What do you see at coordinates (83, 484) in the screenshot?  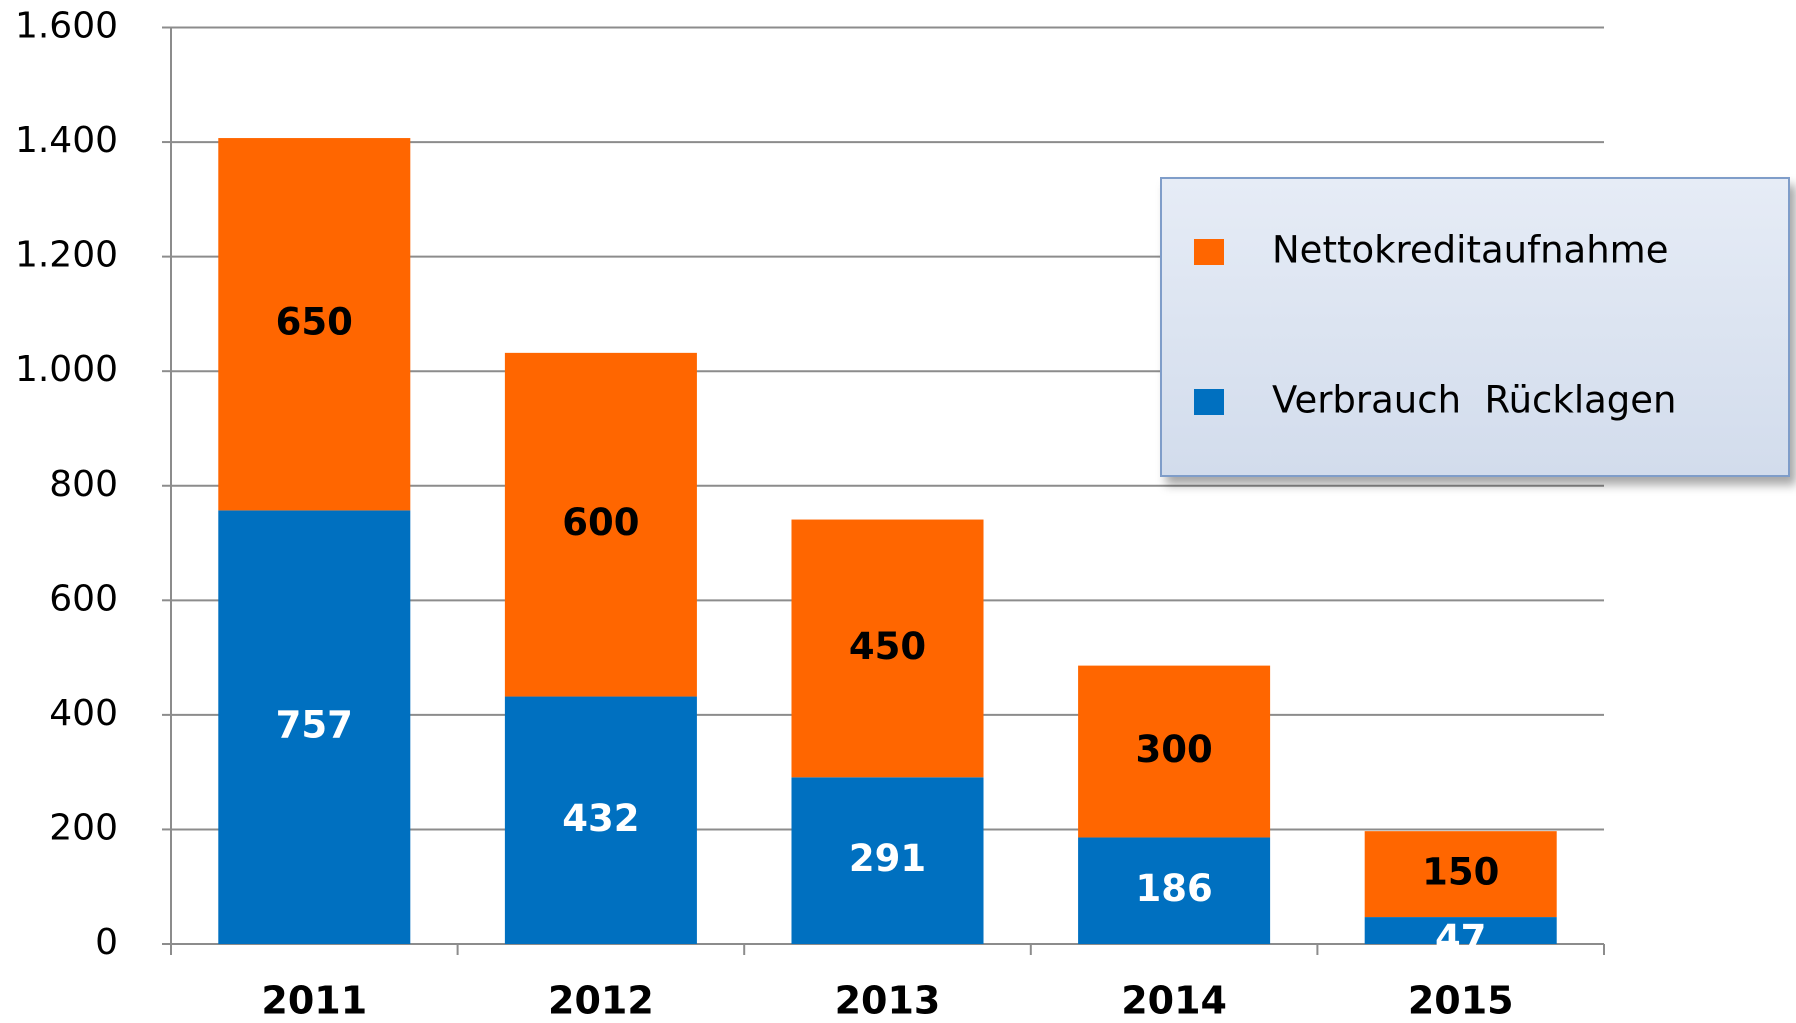 I see `y-tick-label: 800` at bounding box center [83, 484].